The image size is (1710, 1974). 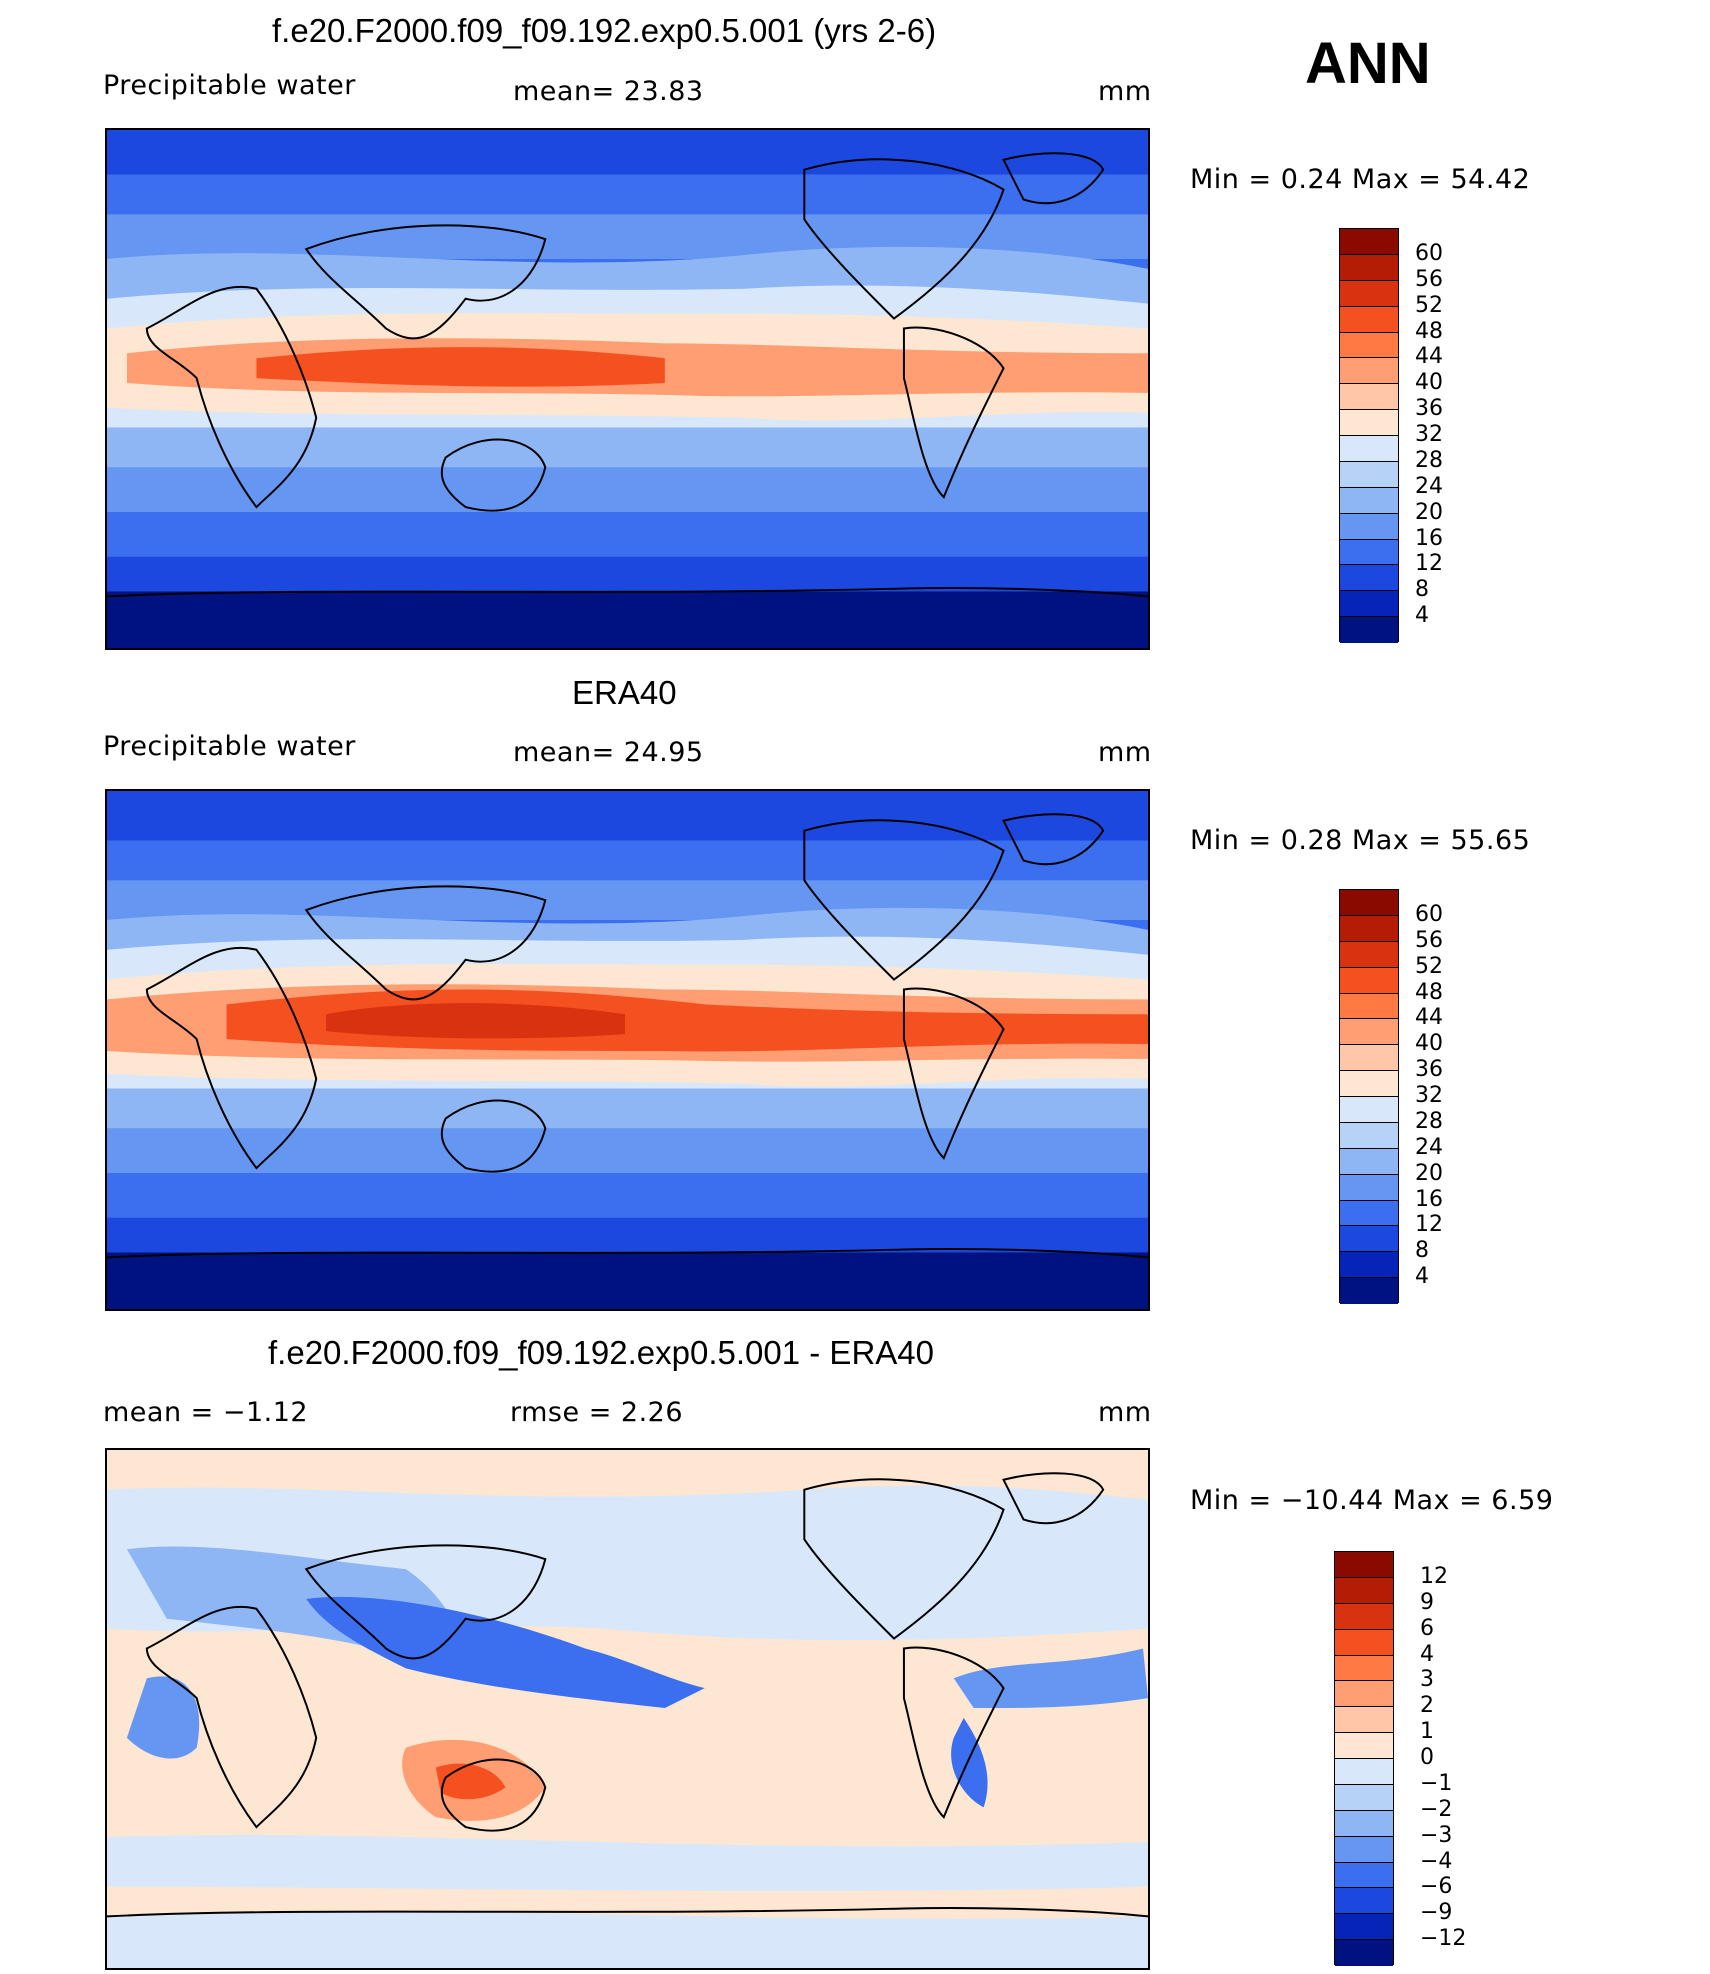 I want to click on mean-label: mean= 24.95, so click(x=608, y=752).